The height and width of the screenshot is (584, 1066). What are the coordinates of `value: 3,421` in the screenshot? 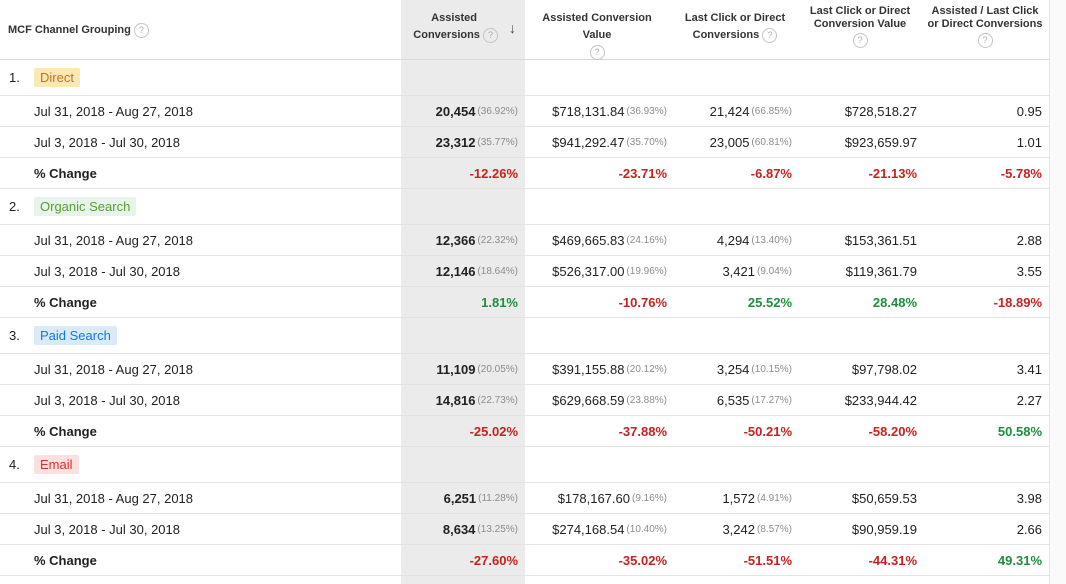 It's located at (738, 271).